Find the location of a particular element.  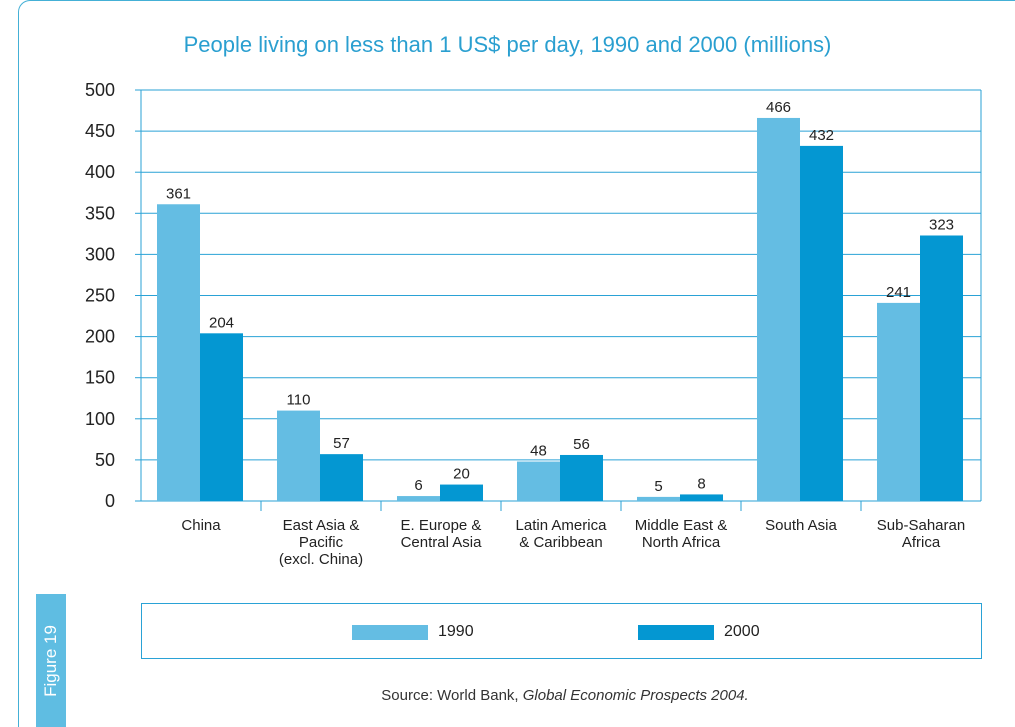

legend: 1990 2000 is located at coordinates (561, 631).